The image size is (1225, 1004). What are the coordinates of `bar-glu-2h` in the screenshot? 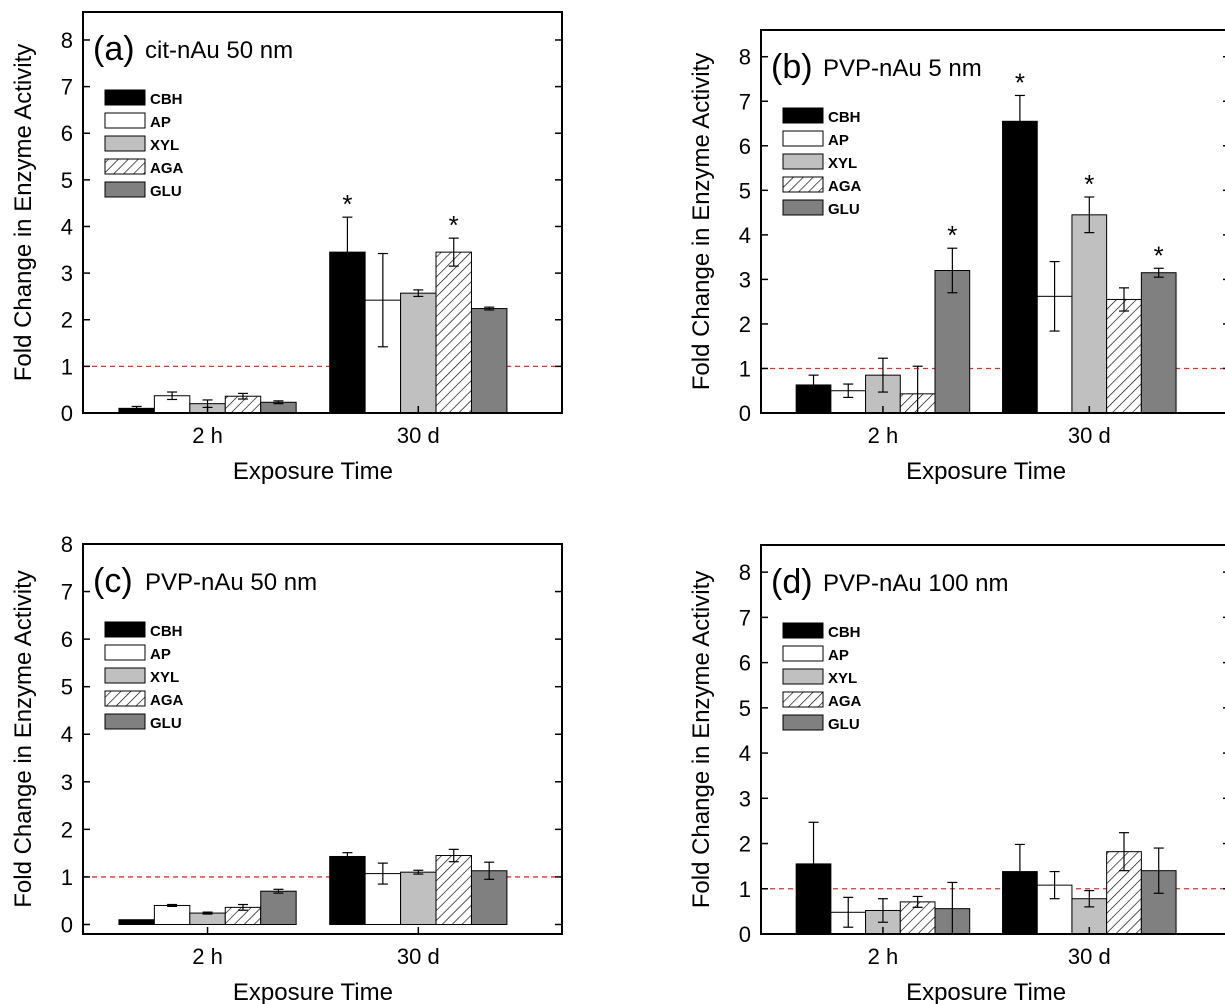 It's located at (278, 907).